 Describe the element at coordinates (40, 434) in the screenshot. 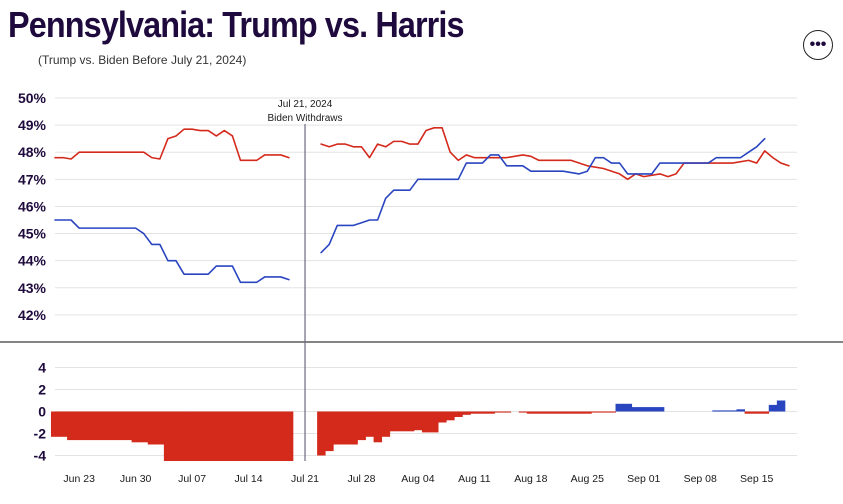

I see `bottom-y-tick-label: -2` at that location.